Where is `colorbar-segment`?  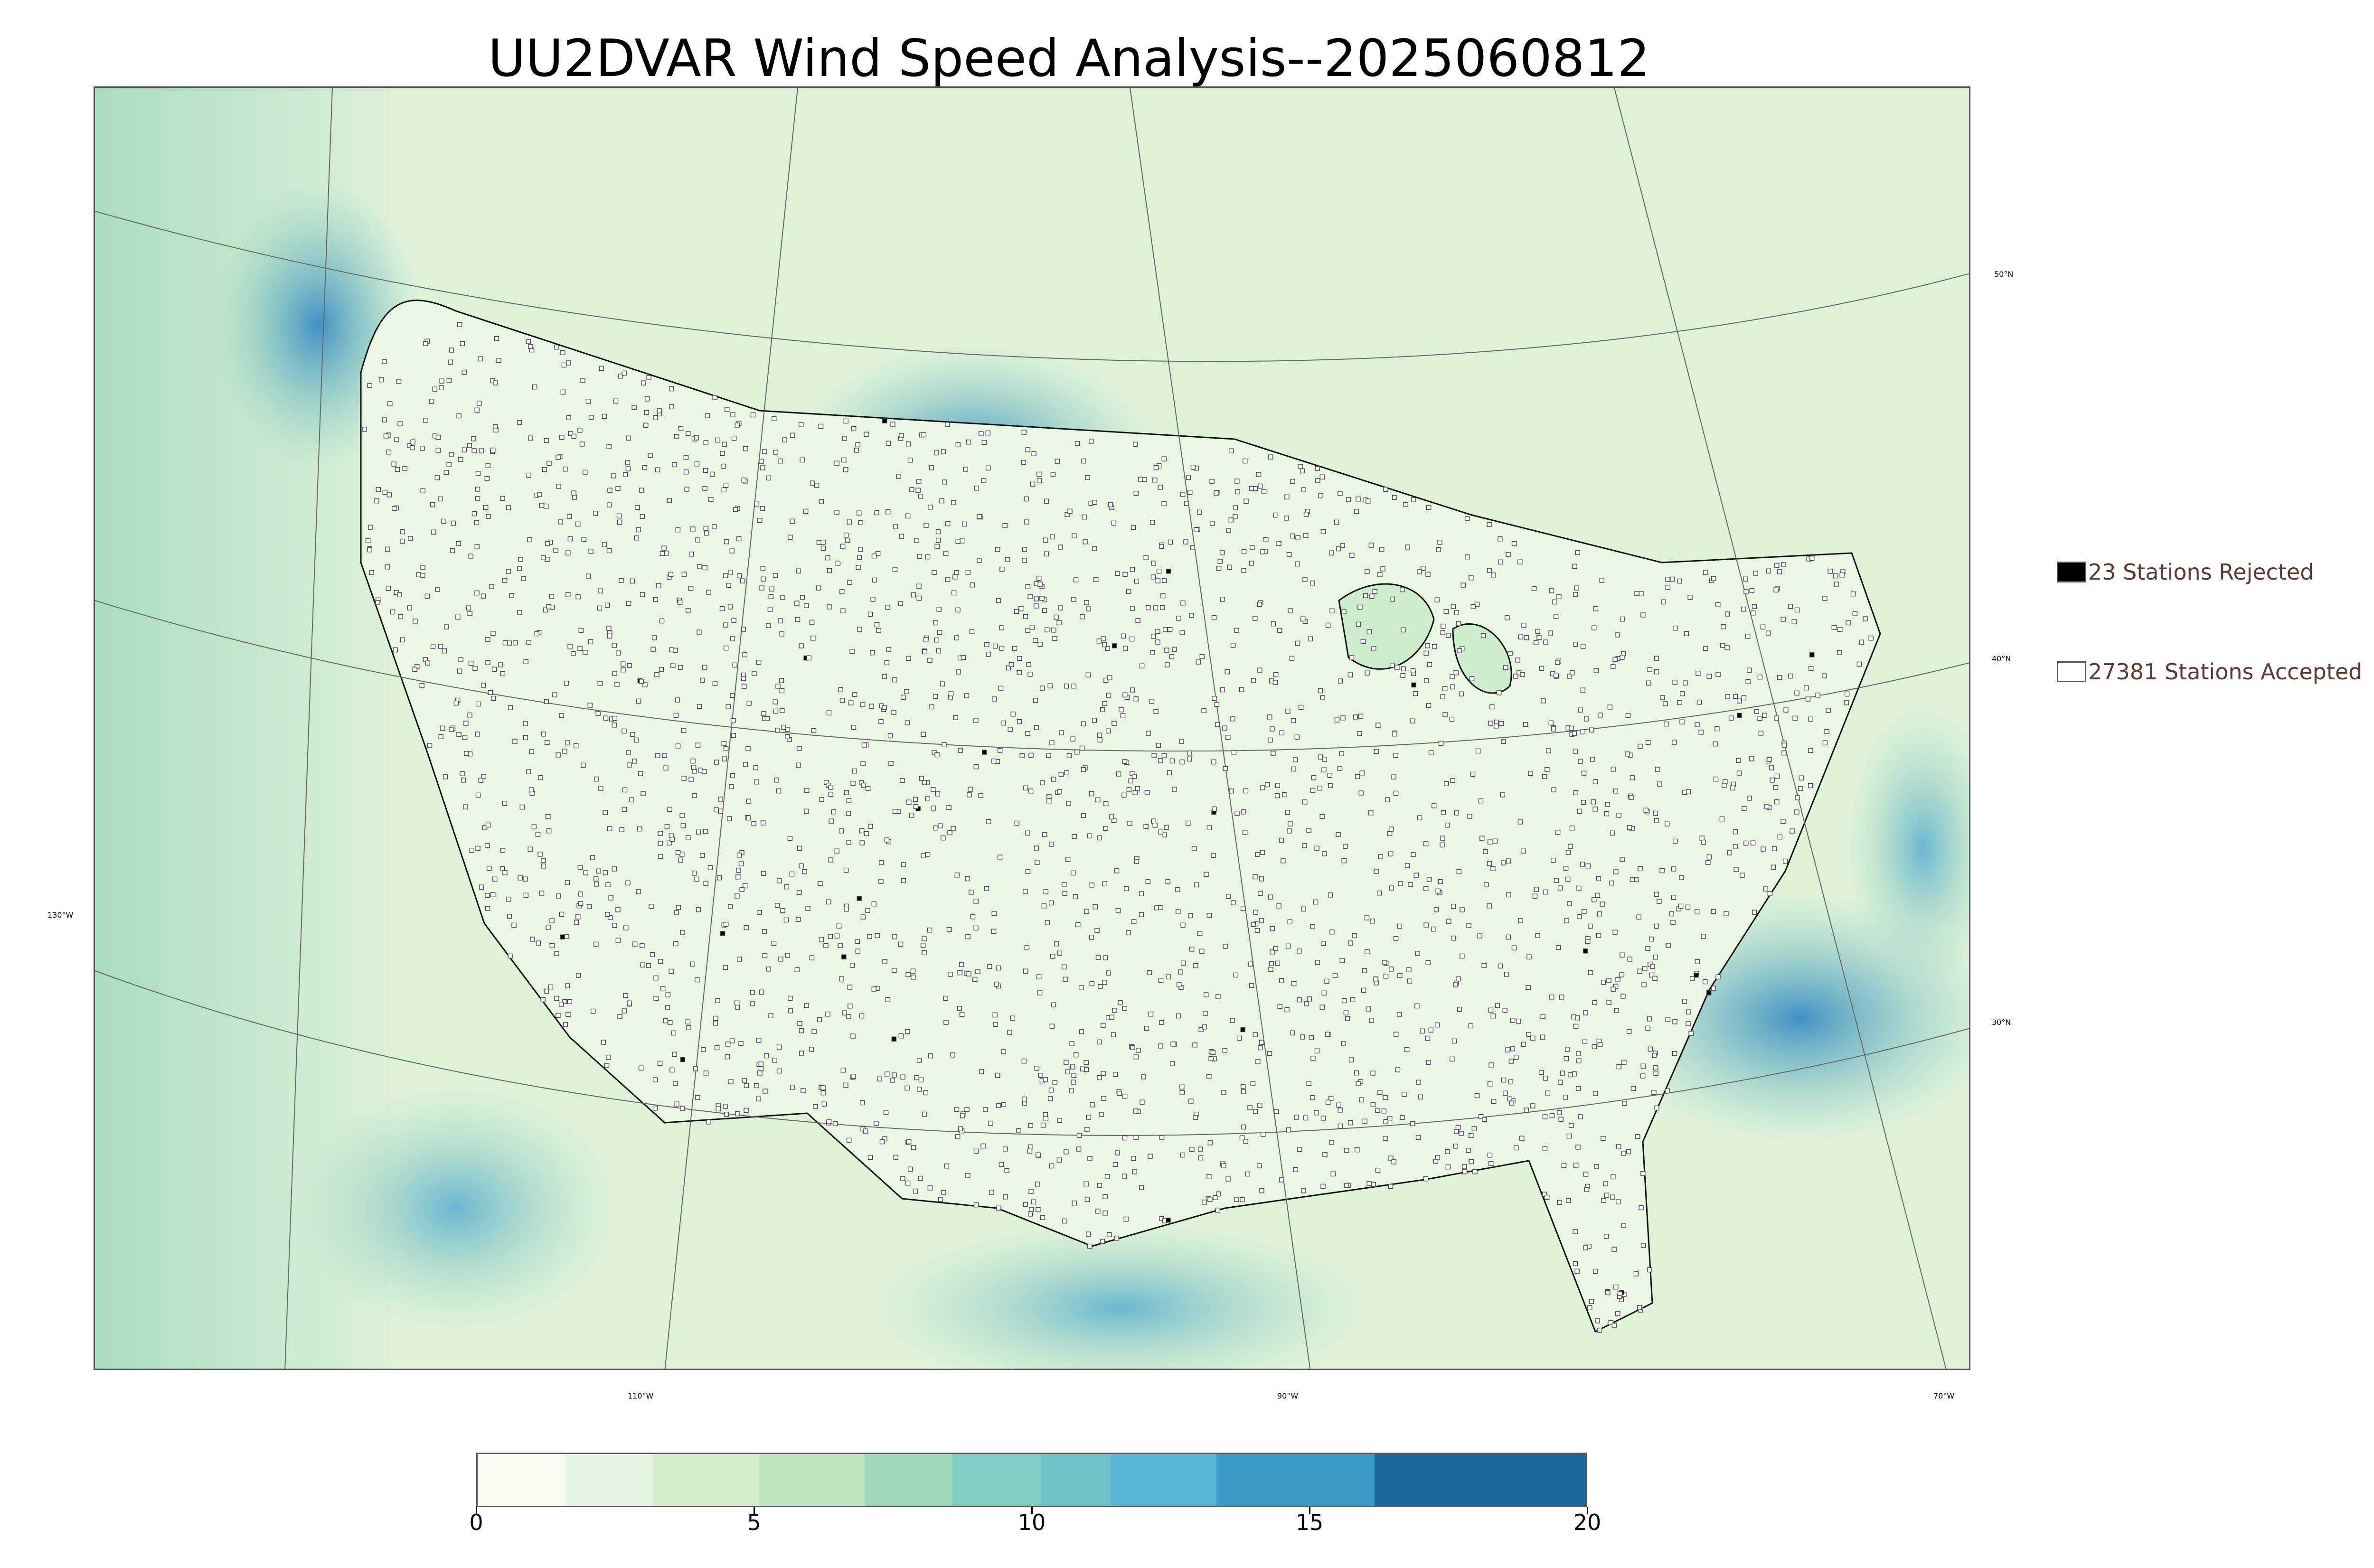
colorbar-segment is located at coordinates (706, 1480).